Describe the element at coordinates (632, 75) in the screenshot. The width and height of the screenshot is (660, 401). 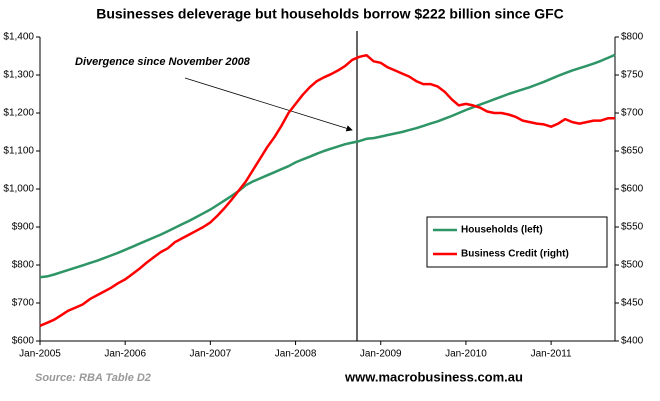
I see `y2-tick-label: $750` at that location.